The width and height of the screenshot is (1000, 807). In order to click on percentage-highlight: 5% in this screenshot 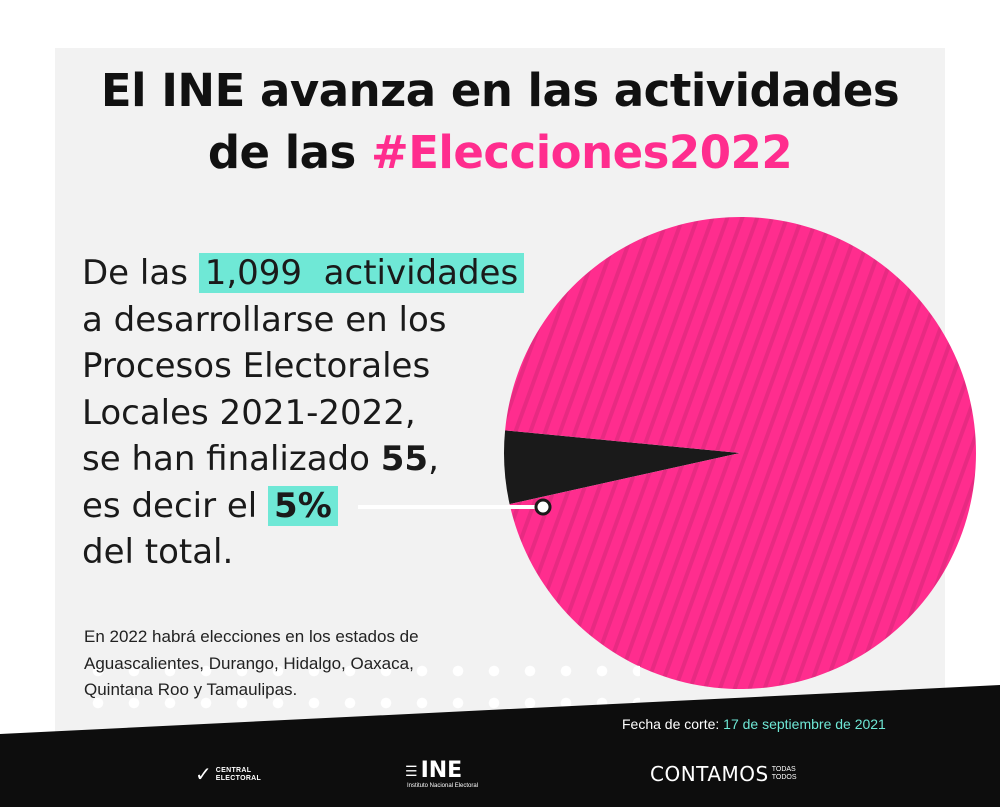, I will do `click(303, 505)`.